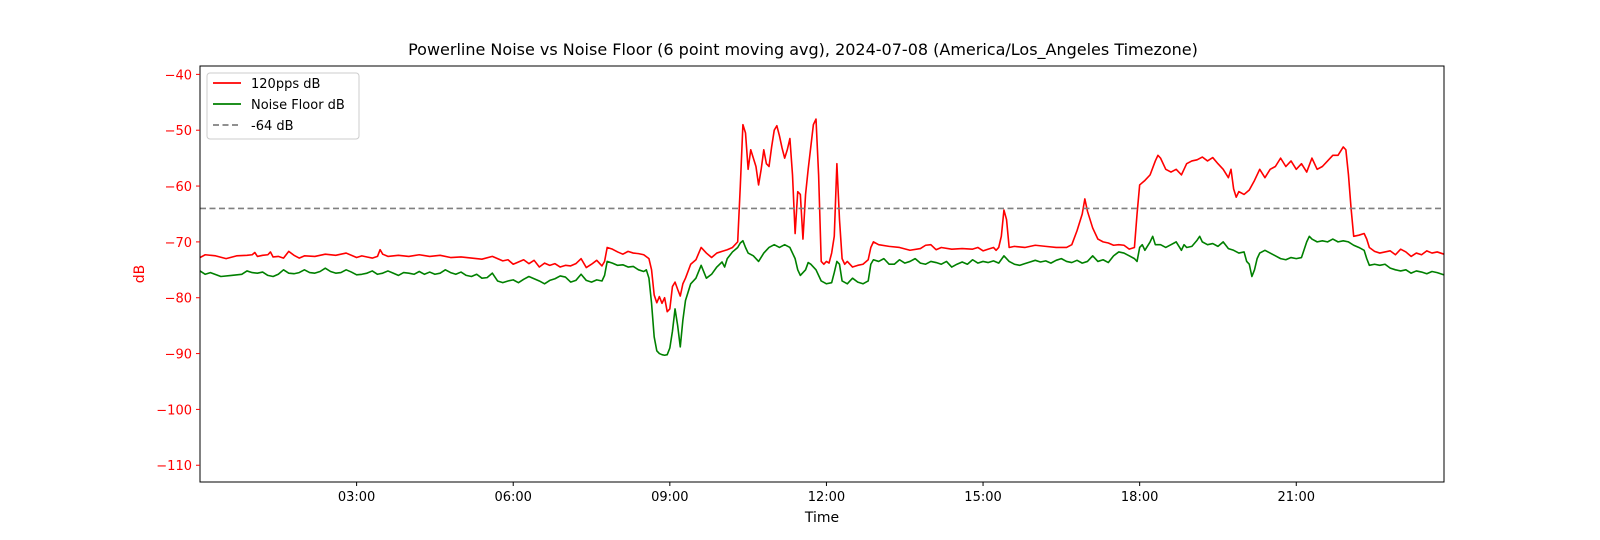 This screenshot has height=540, width=1600. Describe the element at coordinates (298, 105) in the screenshot. I see `legend-label-1: Noise Floor dB` at that location.